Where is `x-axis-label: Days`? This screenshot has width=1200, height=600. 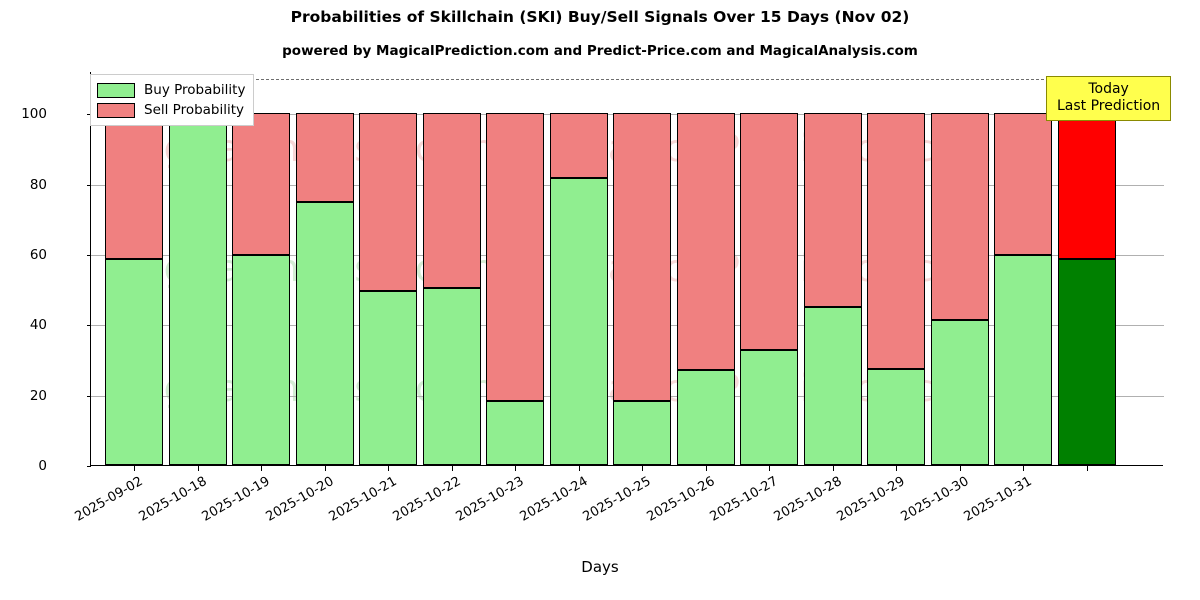
x-axis-label: Days is located at coordinates (600, 567).